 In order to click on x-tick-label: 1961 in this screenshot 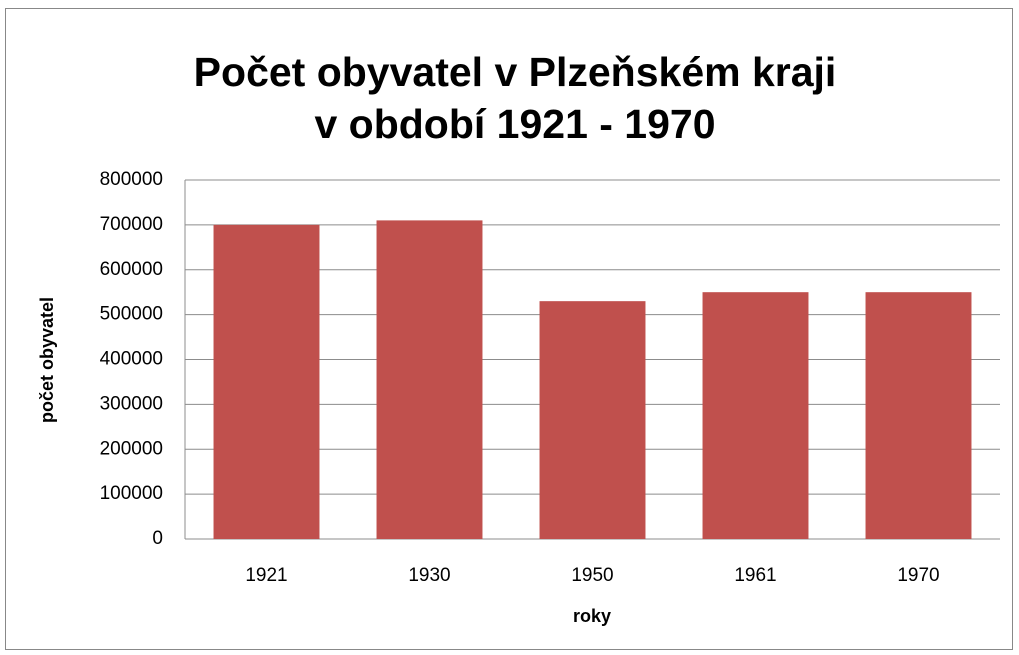, I will do `click(755, 575)`.